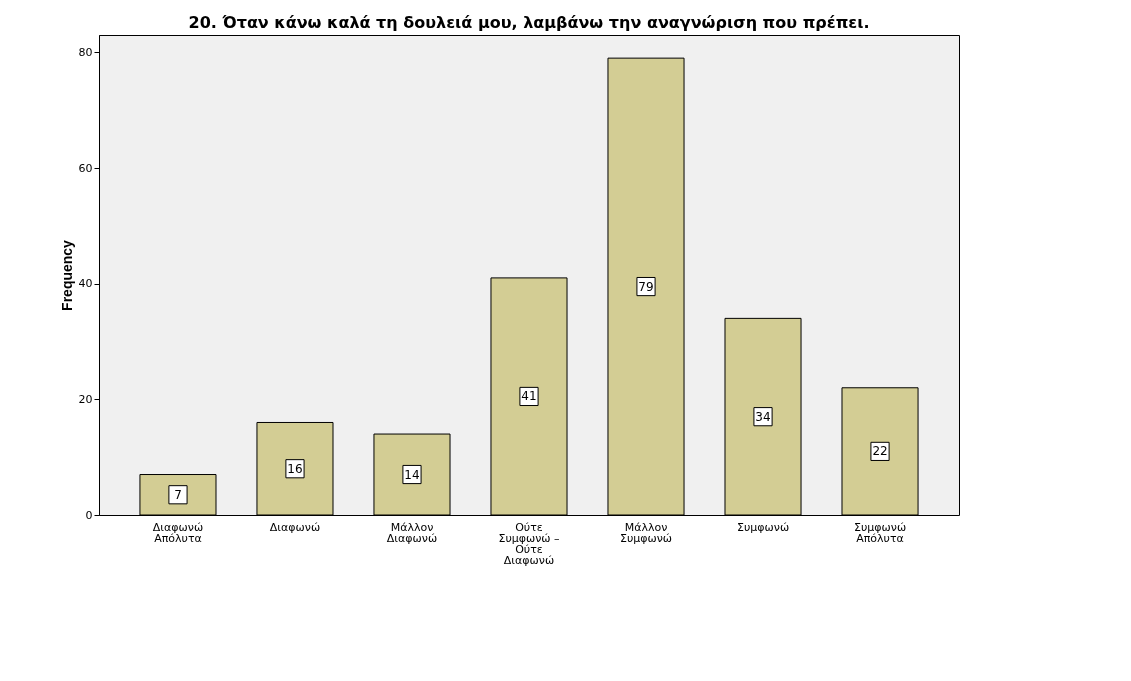  What do you see at coordinates (880, 532) in the screenshot?
I see `x-tick-label: Συμφωνώ Απόλυτα` at bounding box center [880, 532].